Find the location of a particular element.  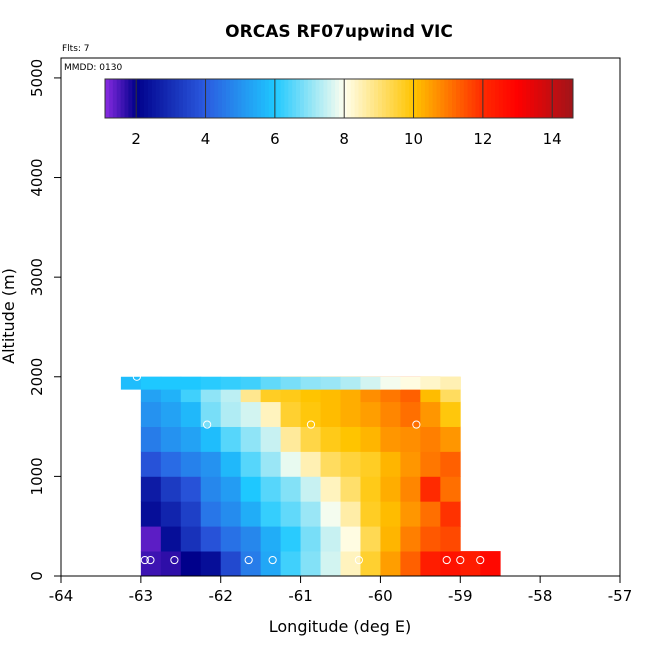

y-axis: 0 1000 2000 3000 4000 5000 is located at coordinates (44, 320).